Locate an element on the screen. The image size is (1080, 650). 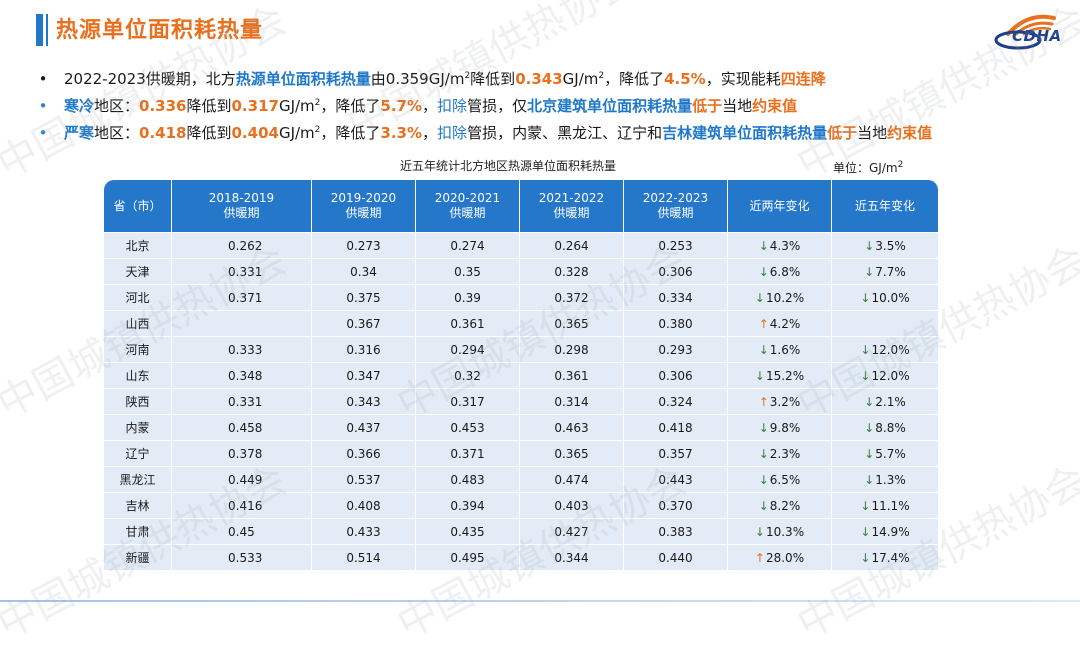
province-cell: 河北 is located at coordinates (138, 297).